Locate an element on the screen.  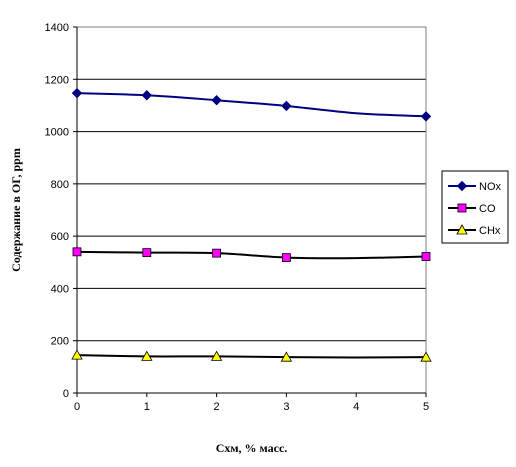
y-tick-label: 600 is located at coordinates (60, 237).